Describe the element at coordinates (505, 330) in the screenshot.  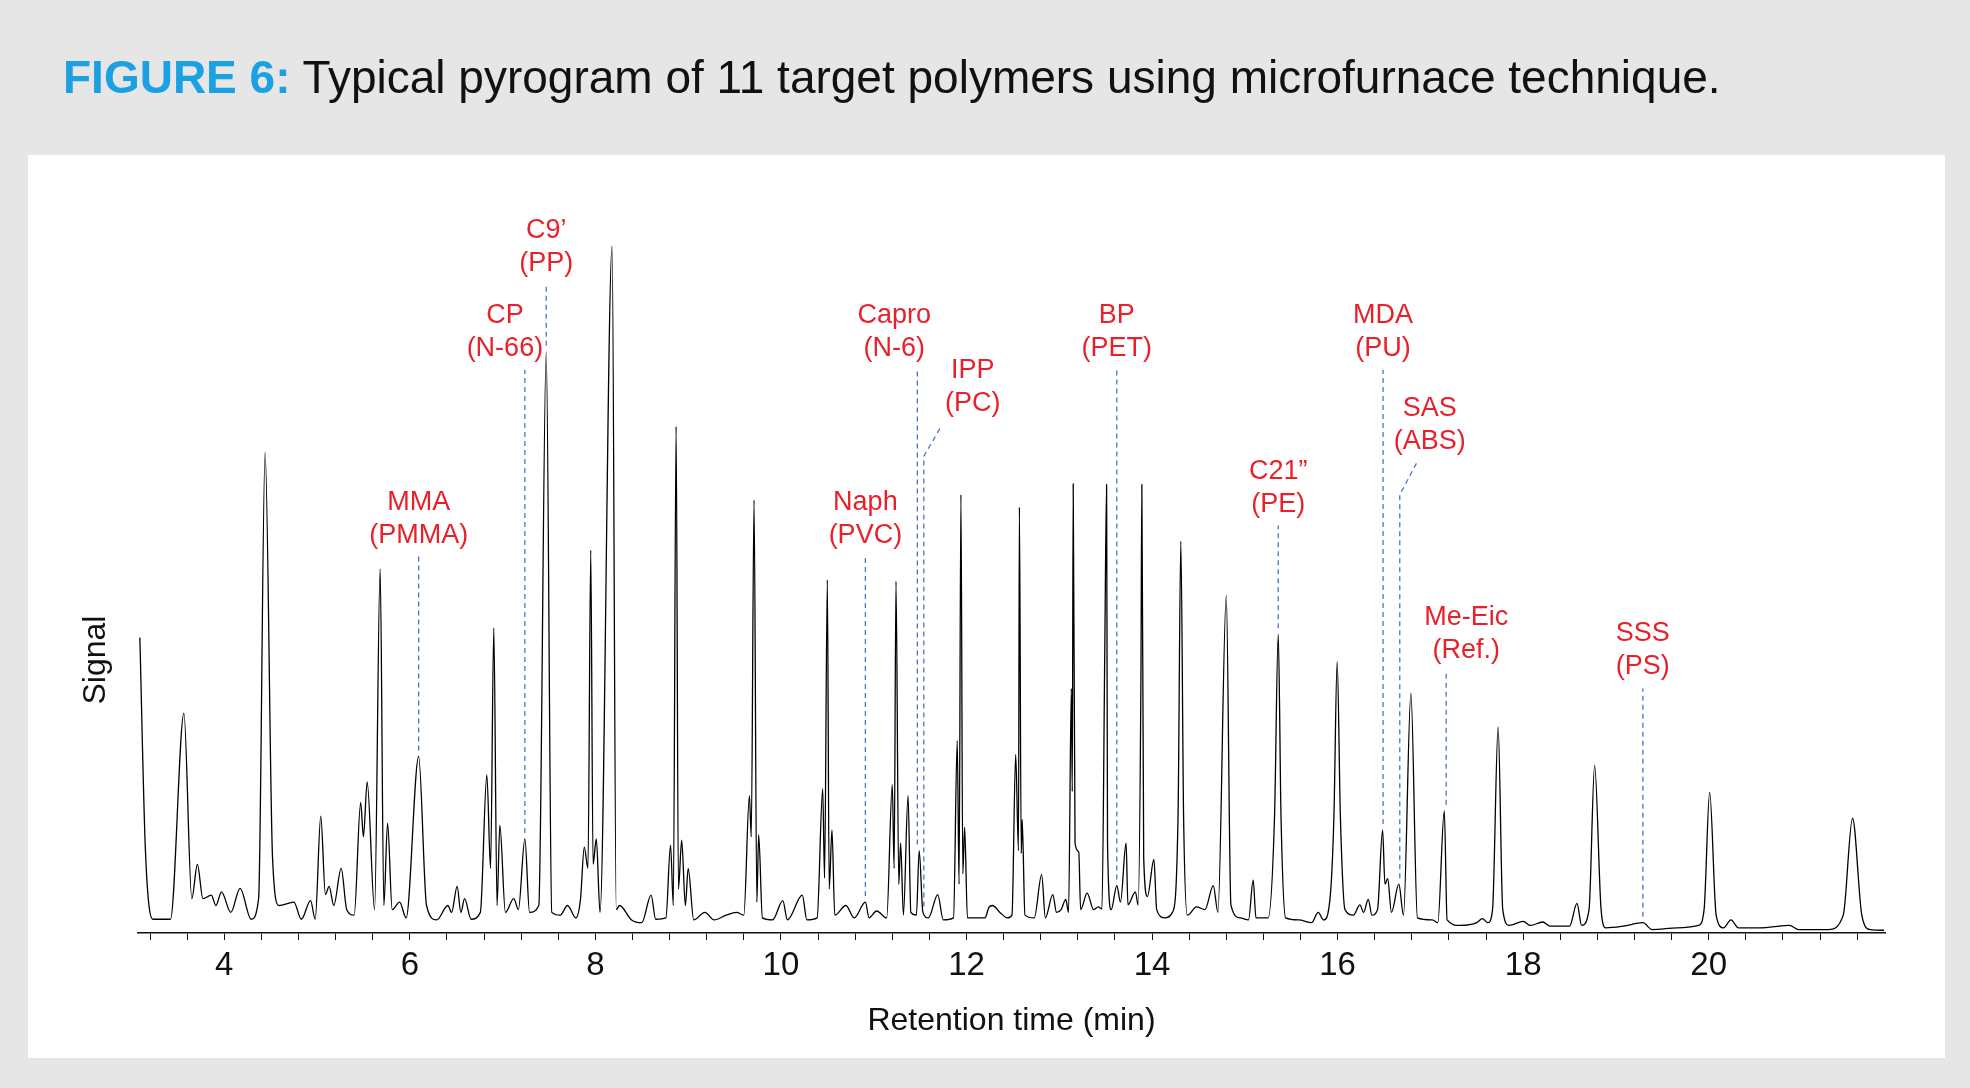
I see `ref-line-label: CP (N-66)` at that location.